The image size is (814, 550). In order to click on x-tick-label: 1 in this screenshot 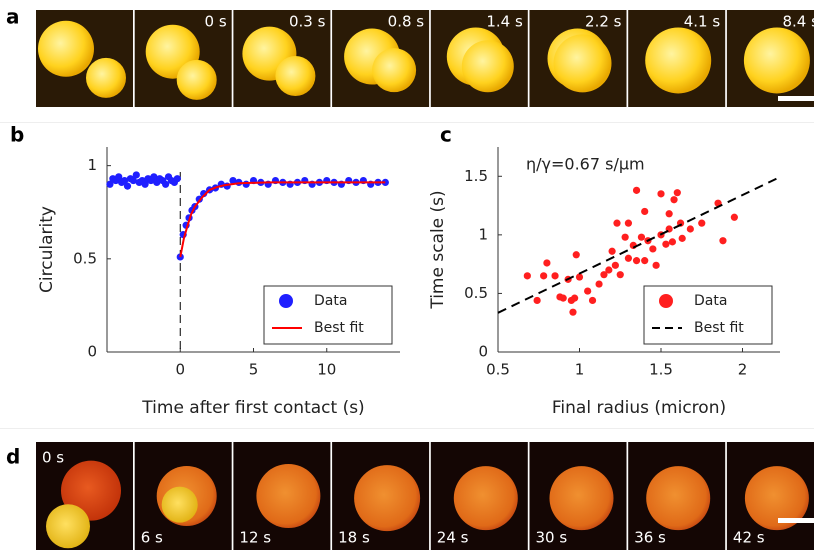, I will do `click(580, 370)`.